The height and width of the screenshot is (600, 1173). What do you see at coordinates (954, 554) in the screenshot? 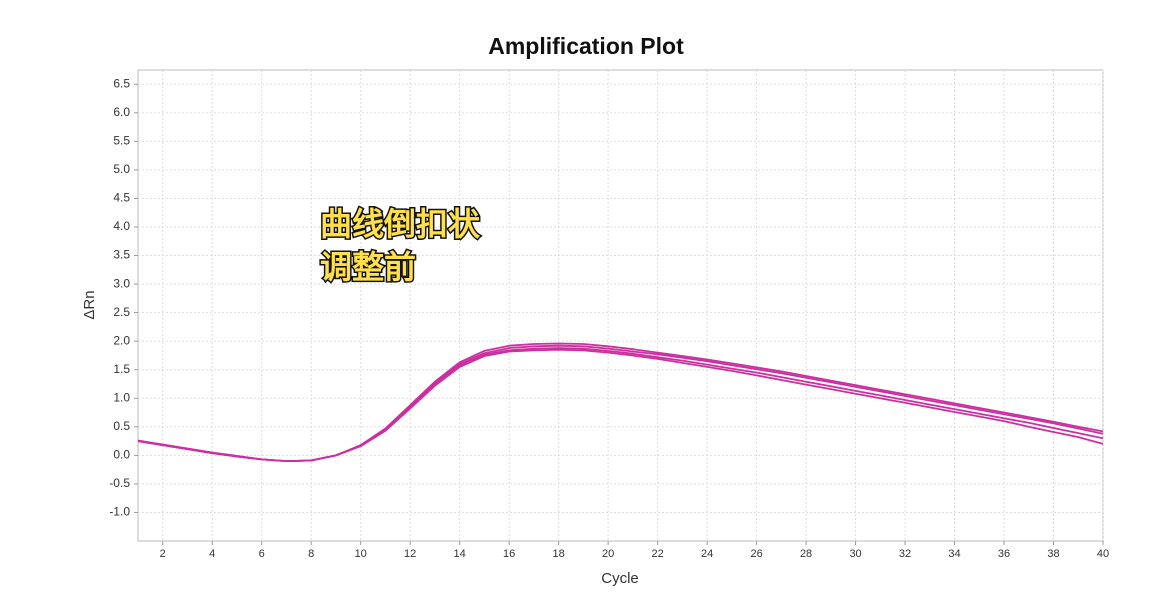
I see `x-tick-label: 34` at bounding box center [954, 554].